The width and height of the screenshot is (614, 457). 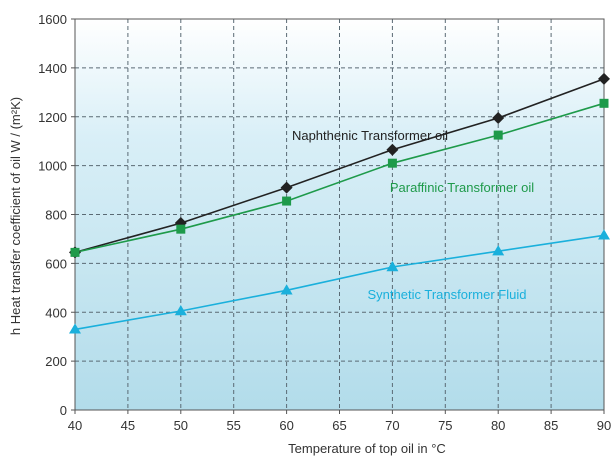 I want to click on y-tick-label: 400, so click(x=56, y=312).